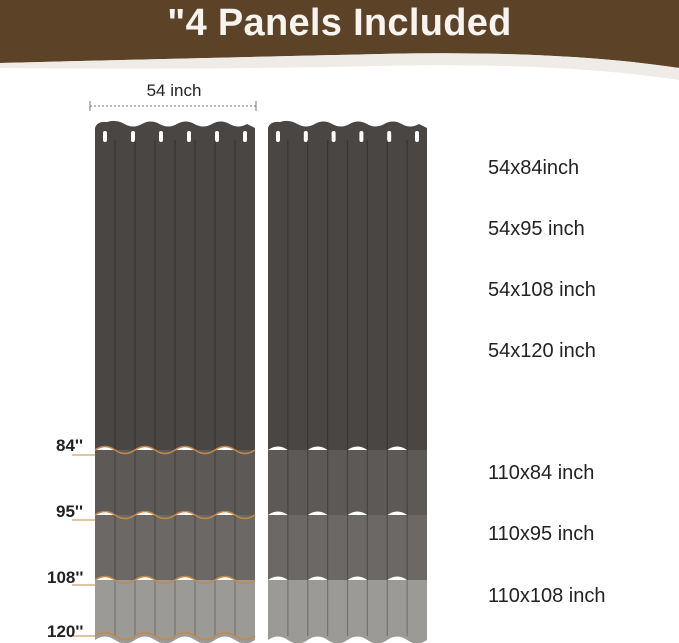  What do you see at coordinates (534, 168) in the screenshot?
I see `size-label: 54x84inch` at bounding box center [534, 168].